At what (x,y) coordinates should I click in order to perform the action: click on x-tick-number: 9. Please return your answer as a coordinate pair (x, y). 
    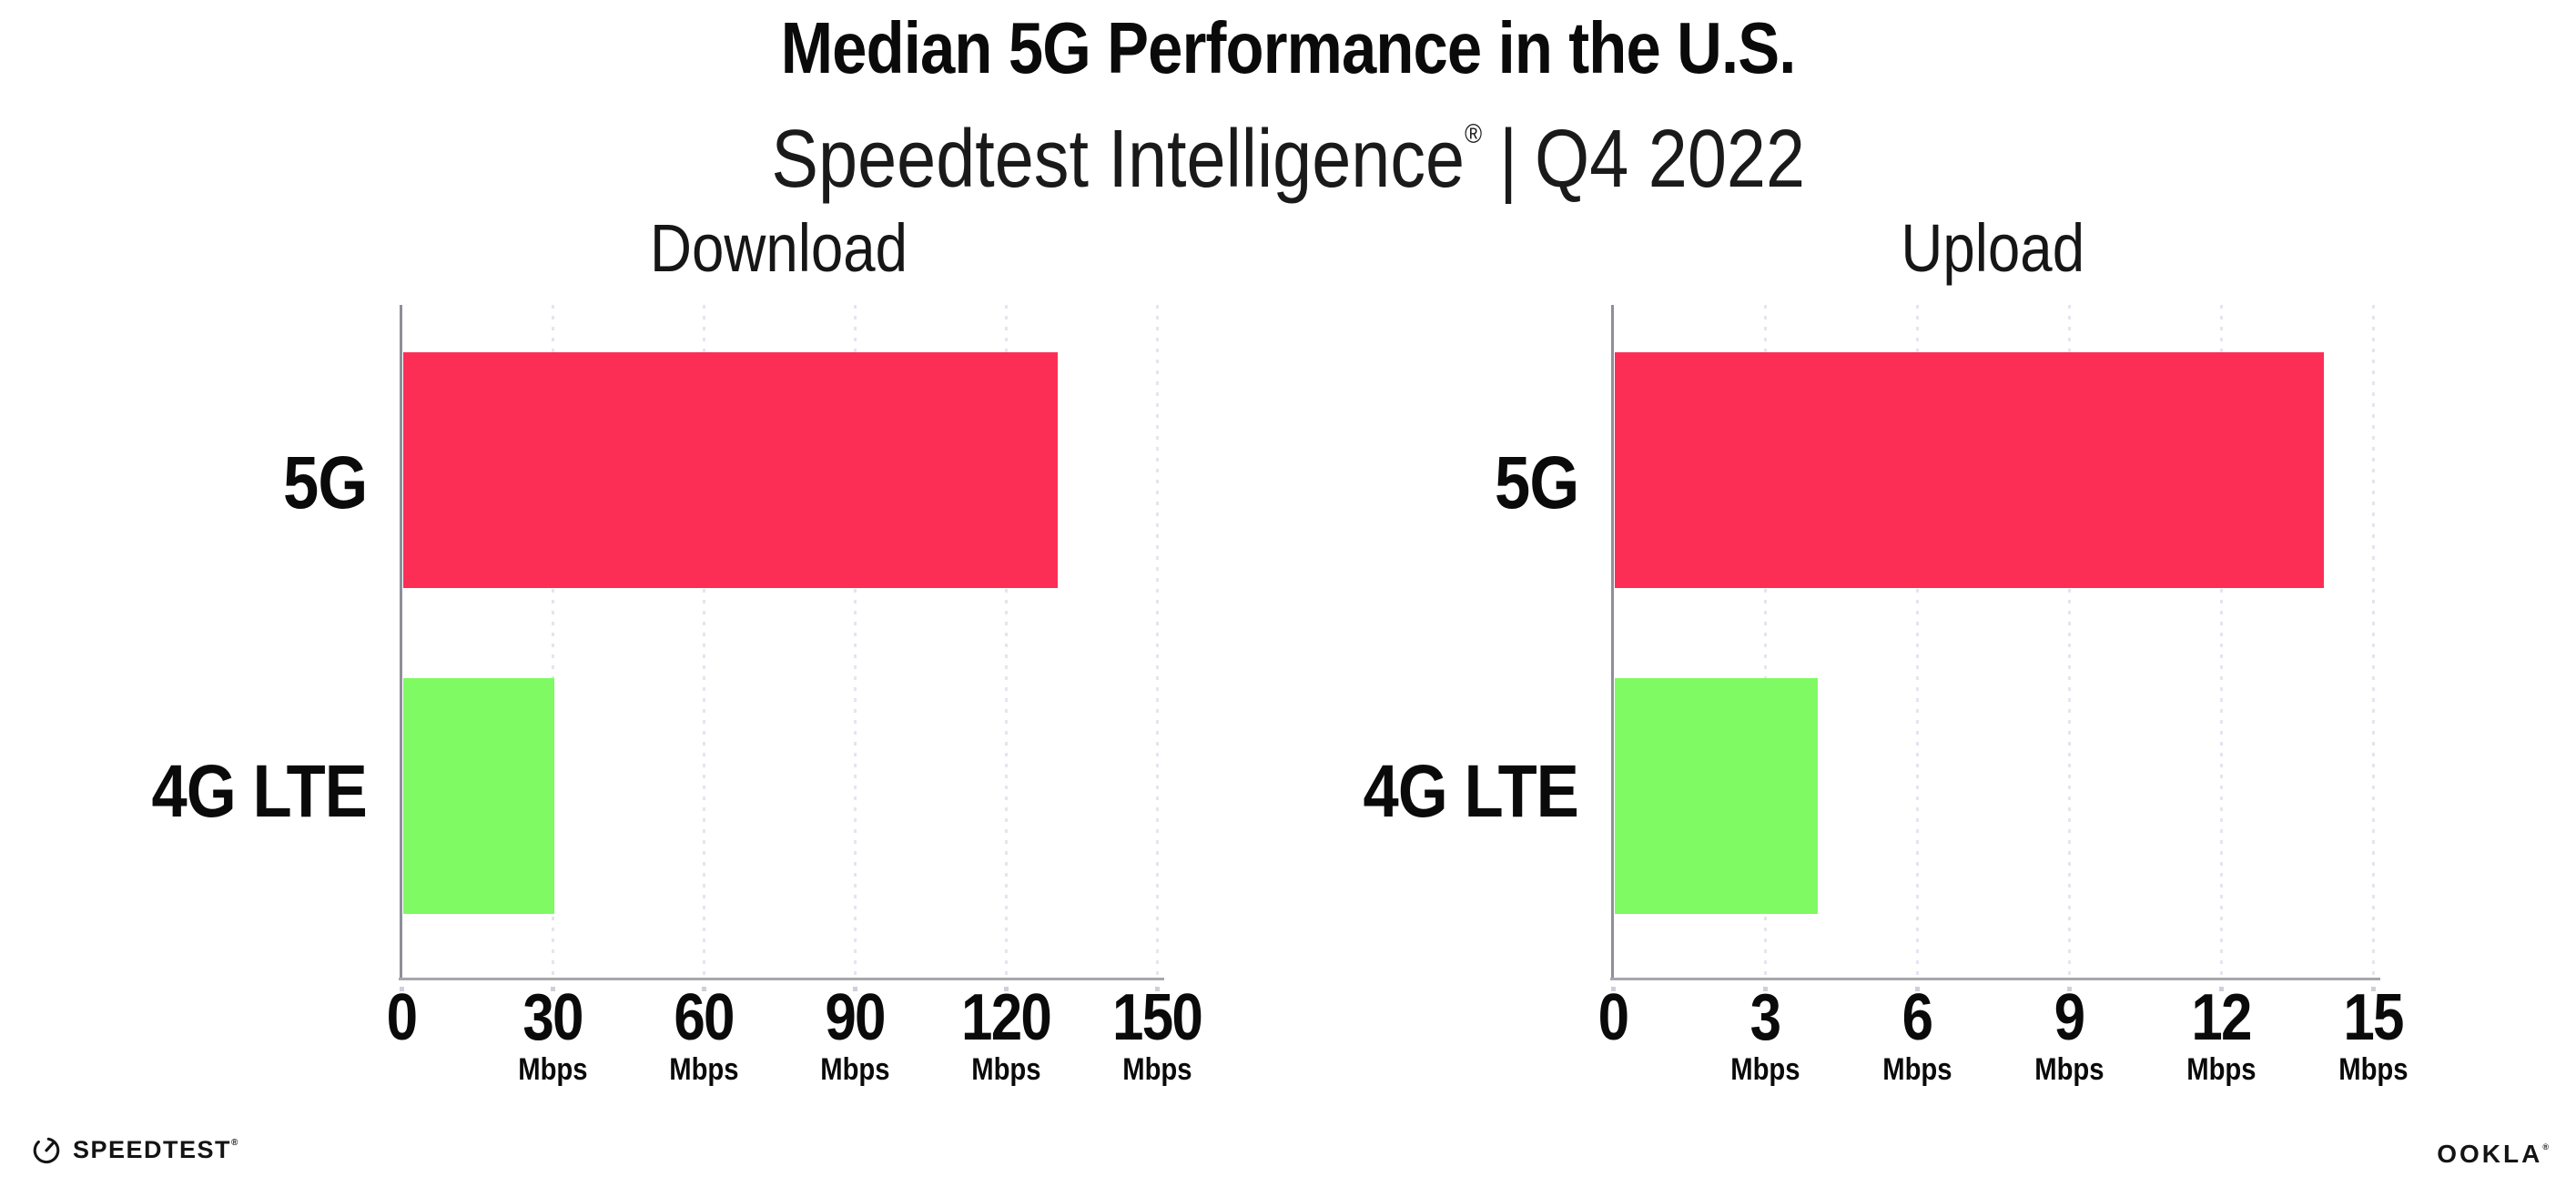
    Looking at the image, I should click on (2069, 1018).